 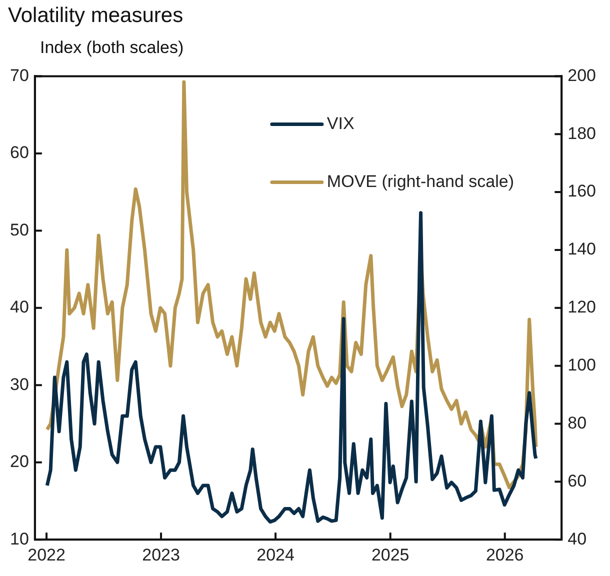 What do you see at coordinates (96, 16) in the screenshot?
I see `chart-title: Volatility measures` at bounding box center [96, 16].